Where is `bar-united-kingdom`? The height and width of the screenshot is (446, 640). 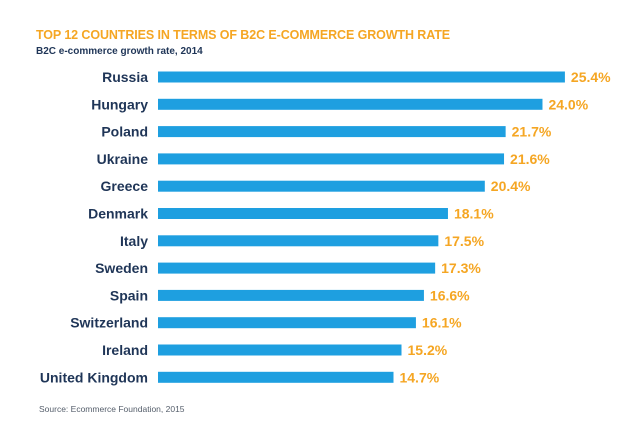 bar-united-kingdom is located at coordinates (276, 377).